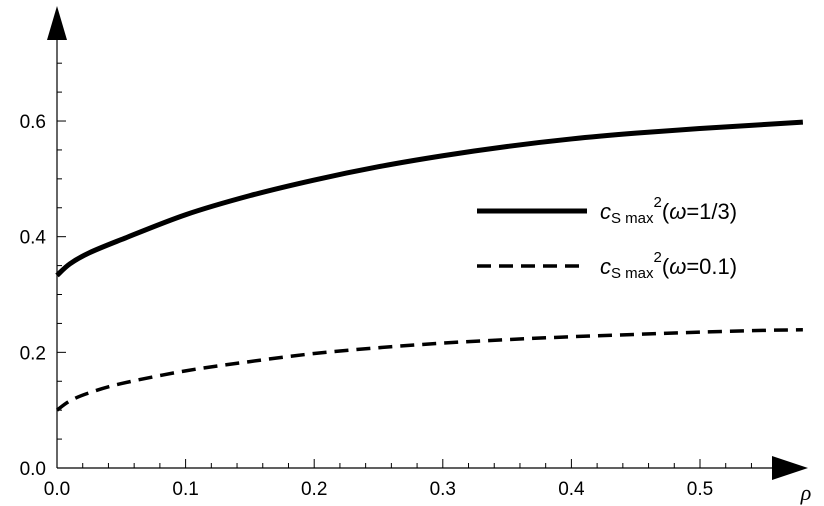 The image size is (824, 506). What do you see at coordinates (711, 266) in the screenshot?
I see `legend-value: =0.1)` at bounding box center [711, 266].